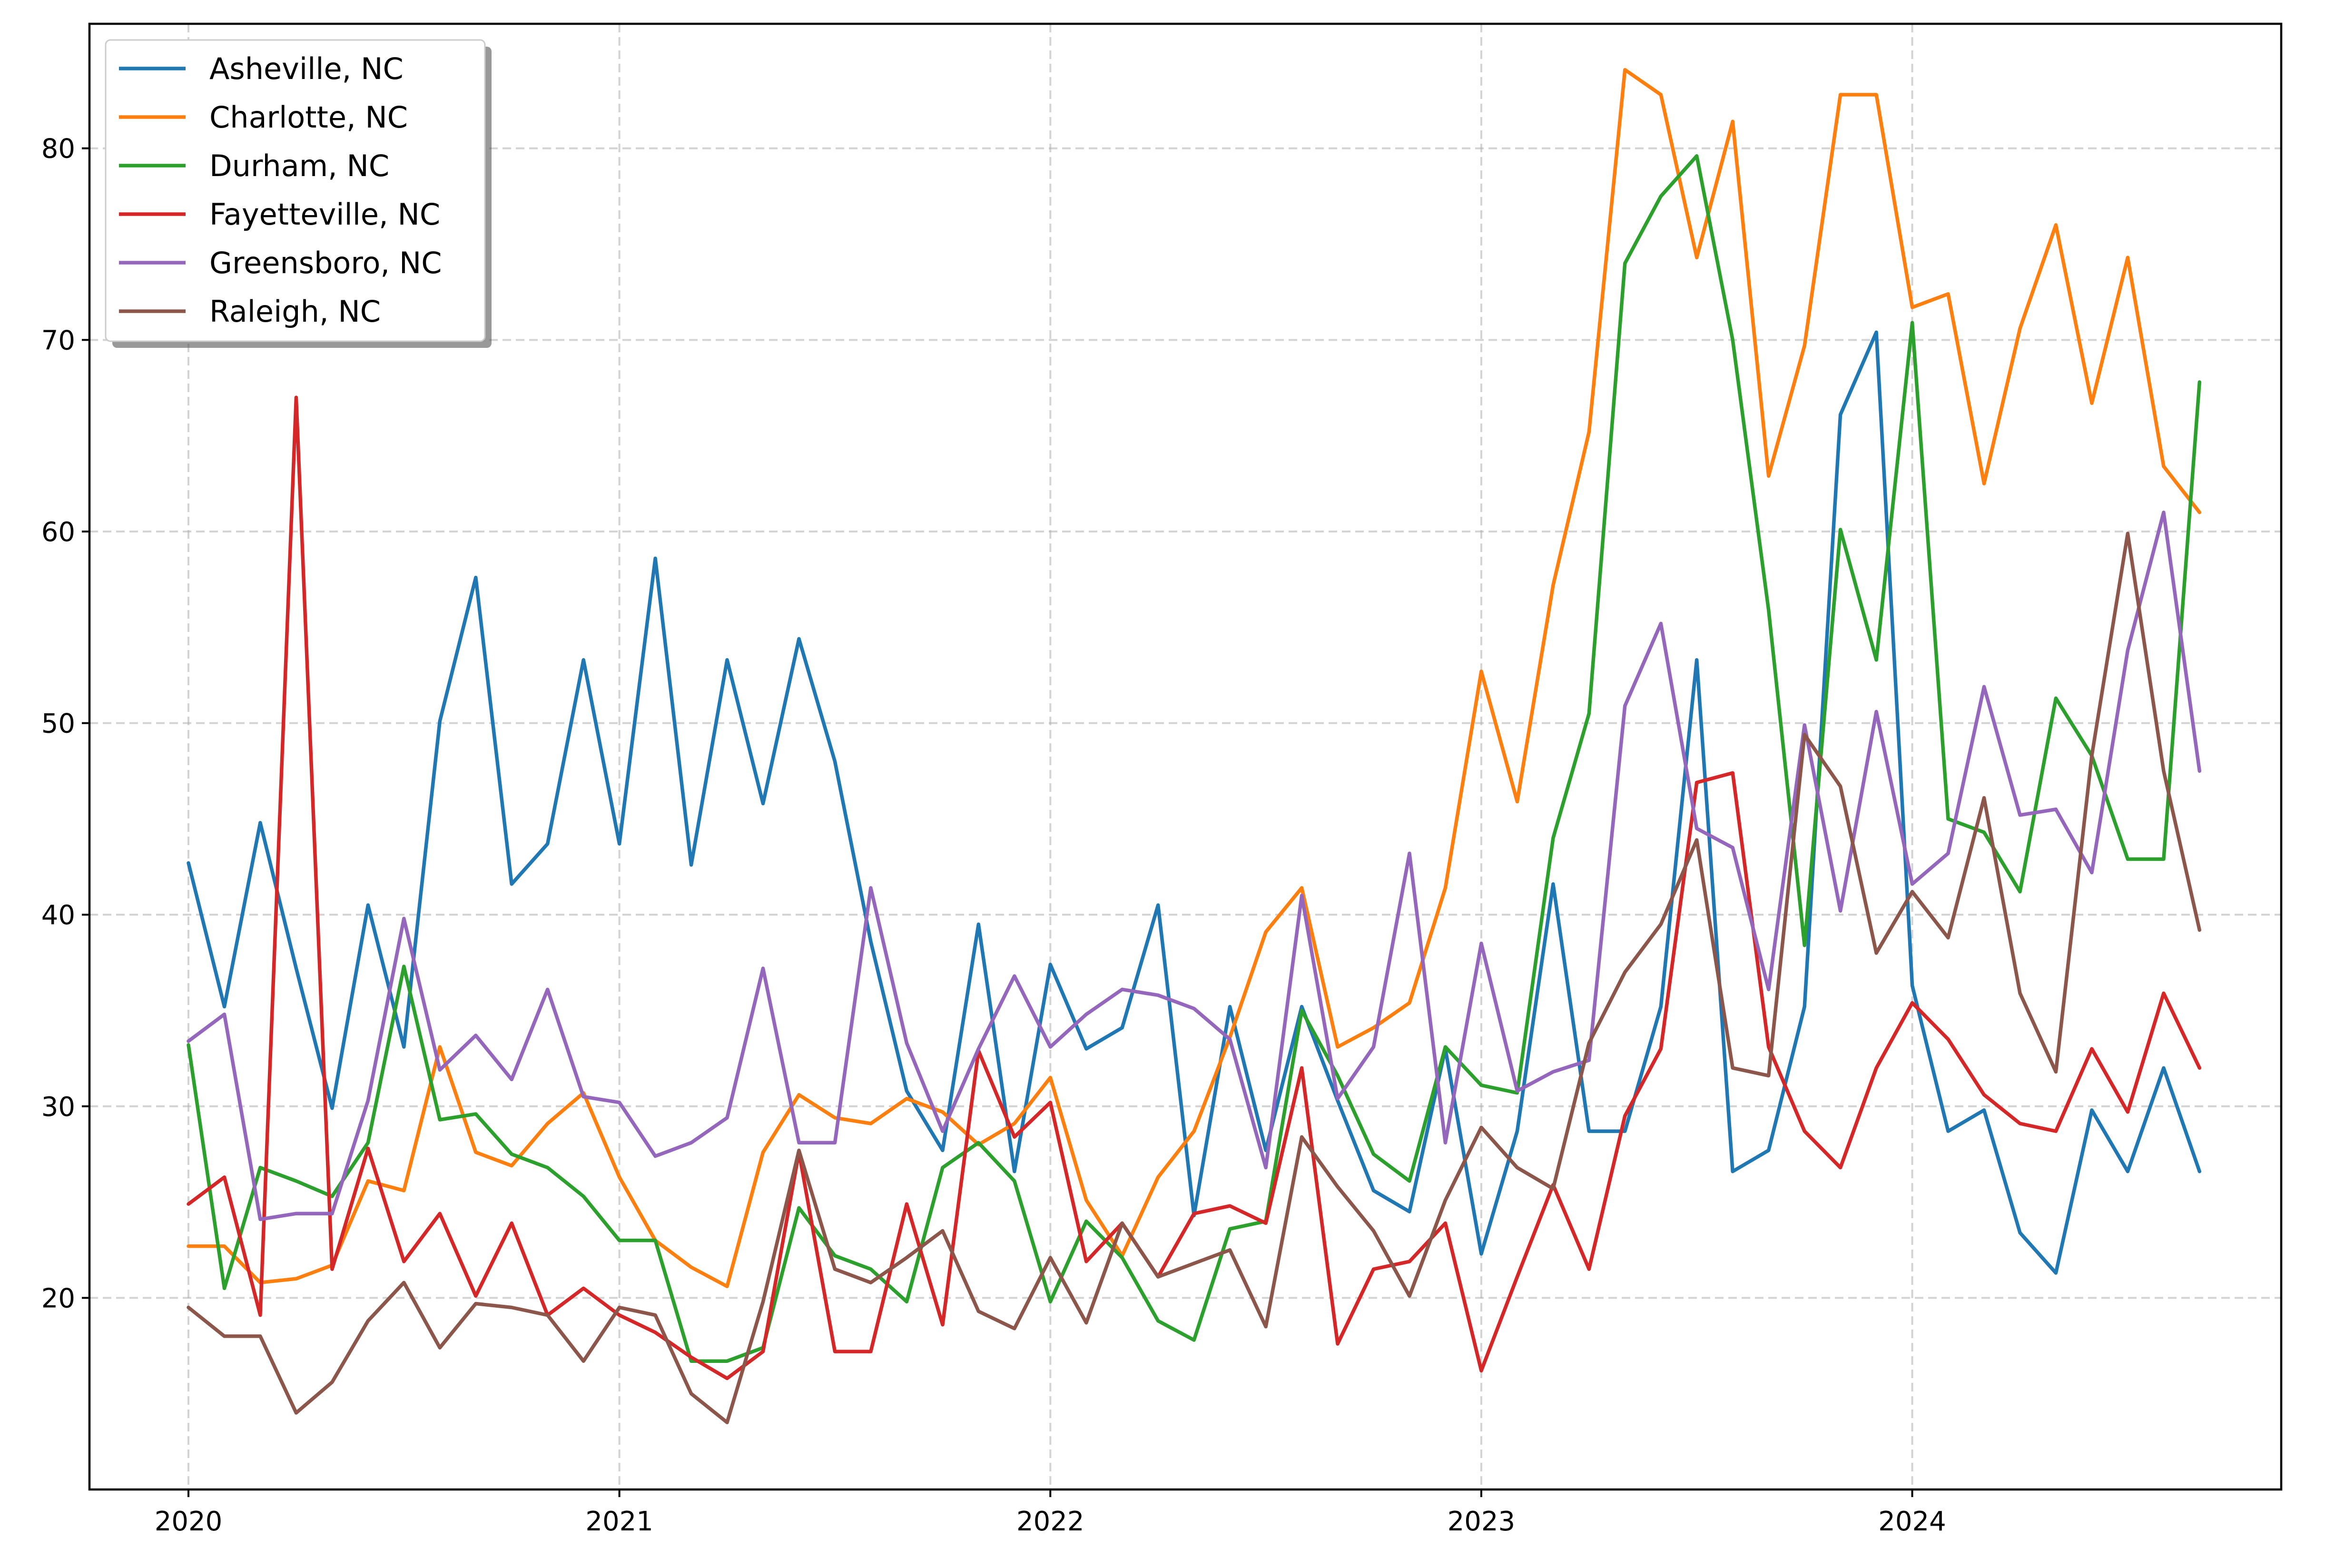 This screenshot has height=1568, width=2325. What do you see at coordinates (306, 68) in the screenshot?
I see `legend-label: Asheville, NC` at bounding box center [306, 68].